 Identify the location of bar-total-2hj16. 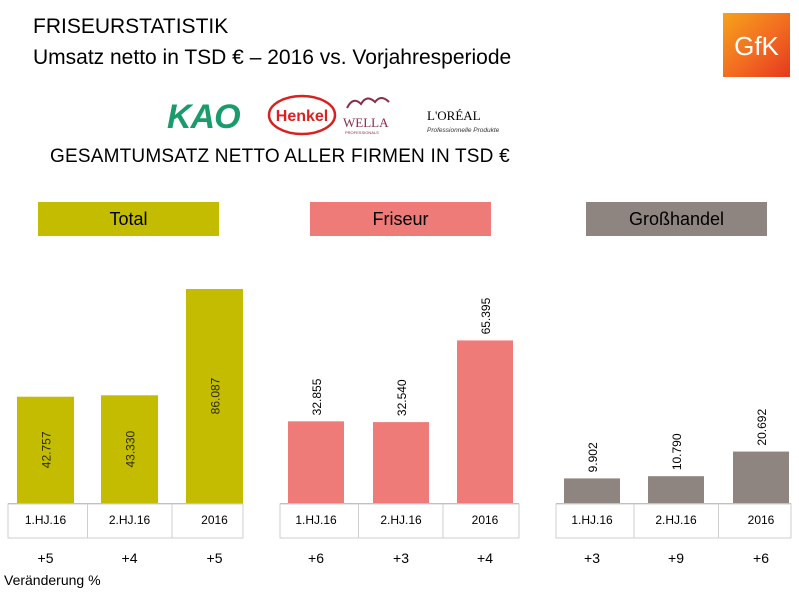
(129, 449).